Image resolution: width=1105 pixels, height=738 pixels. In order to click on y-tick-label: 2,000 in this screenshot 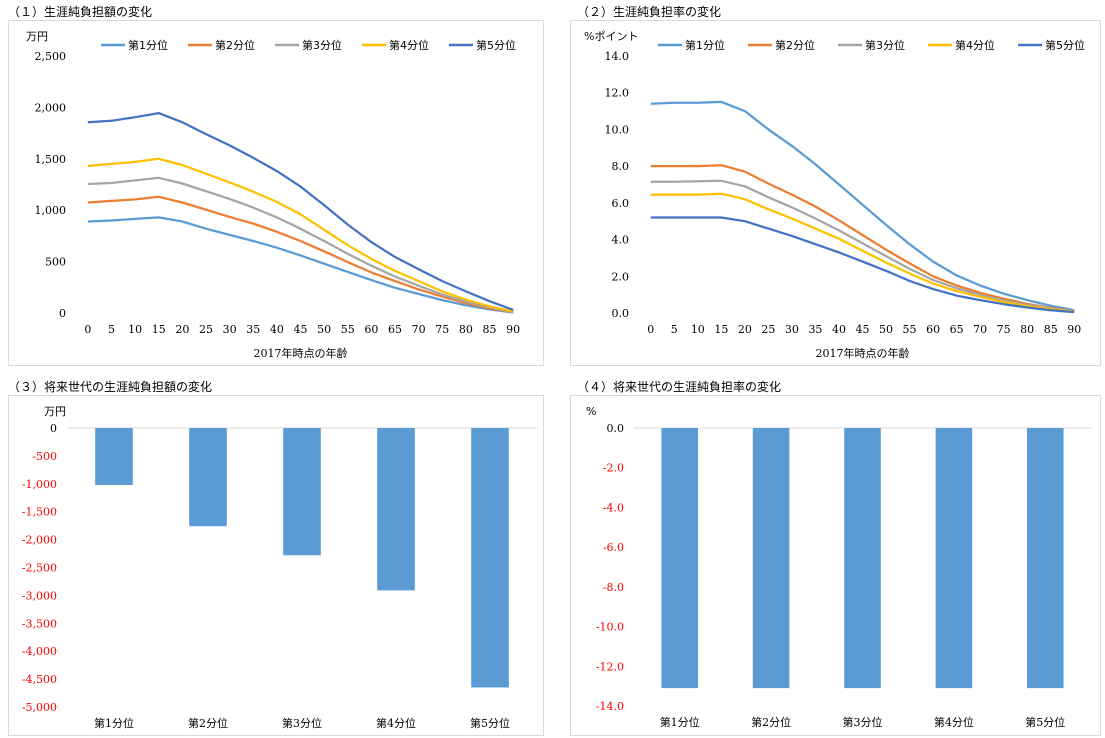, I will do `click(51, 107)`.